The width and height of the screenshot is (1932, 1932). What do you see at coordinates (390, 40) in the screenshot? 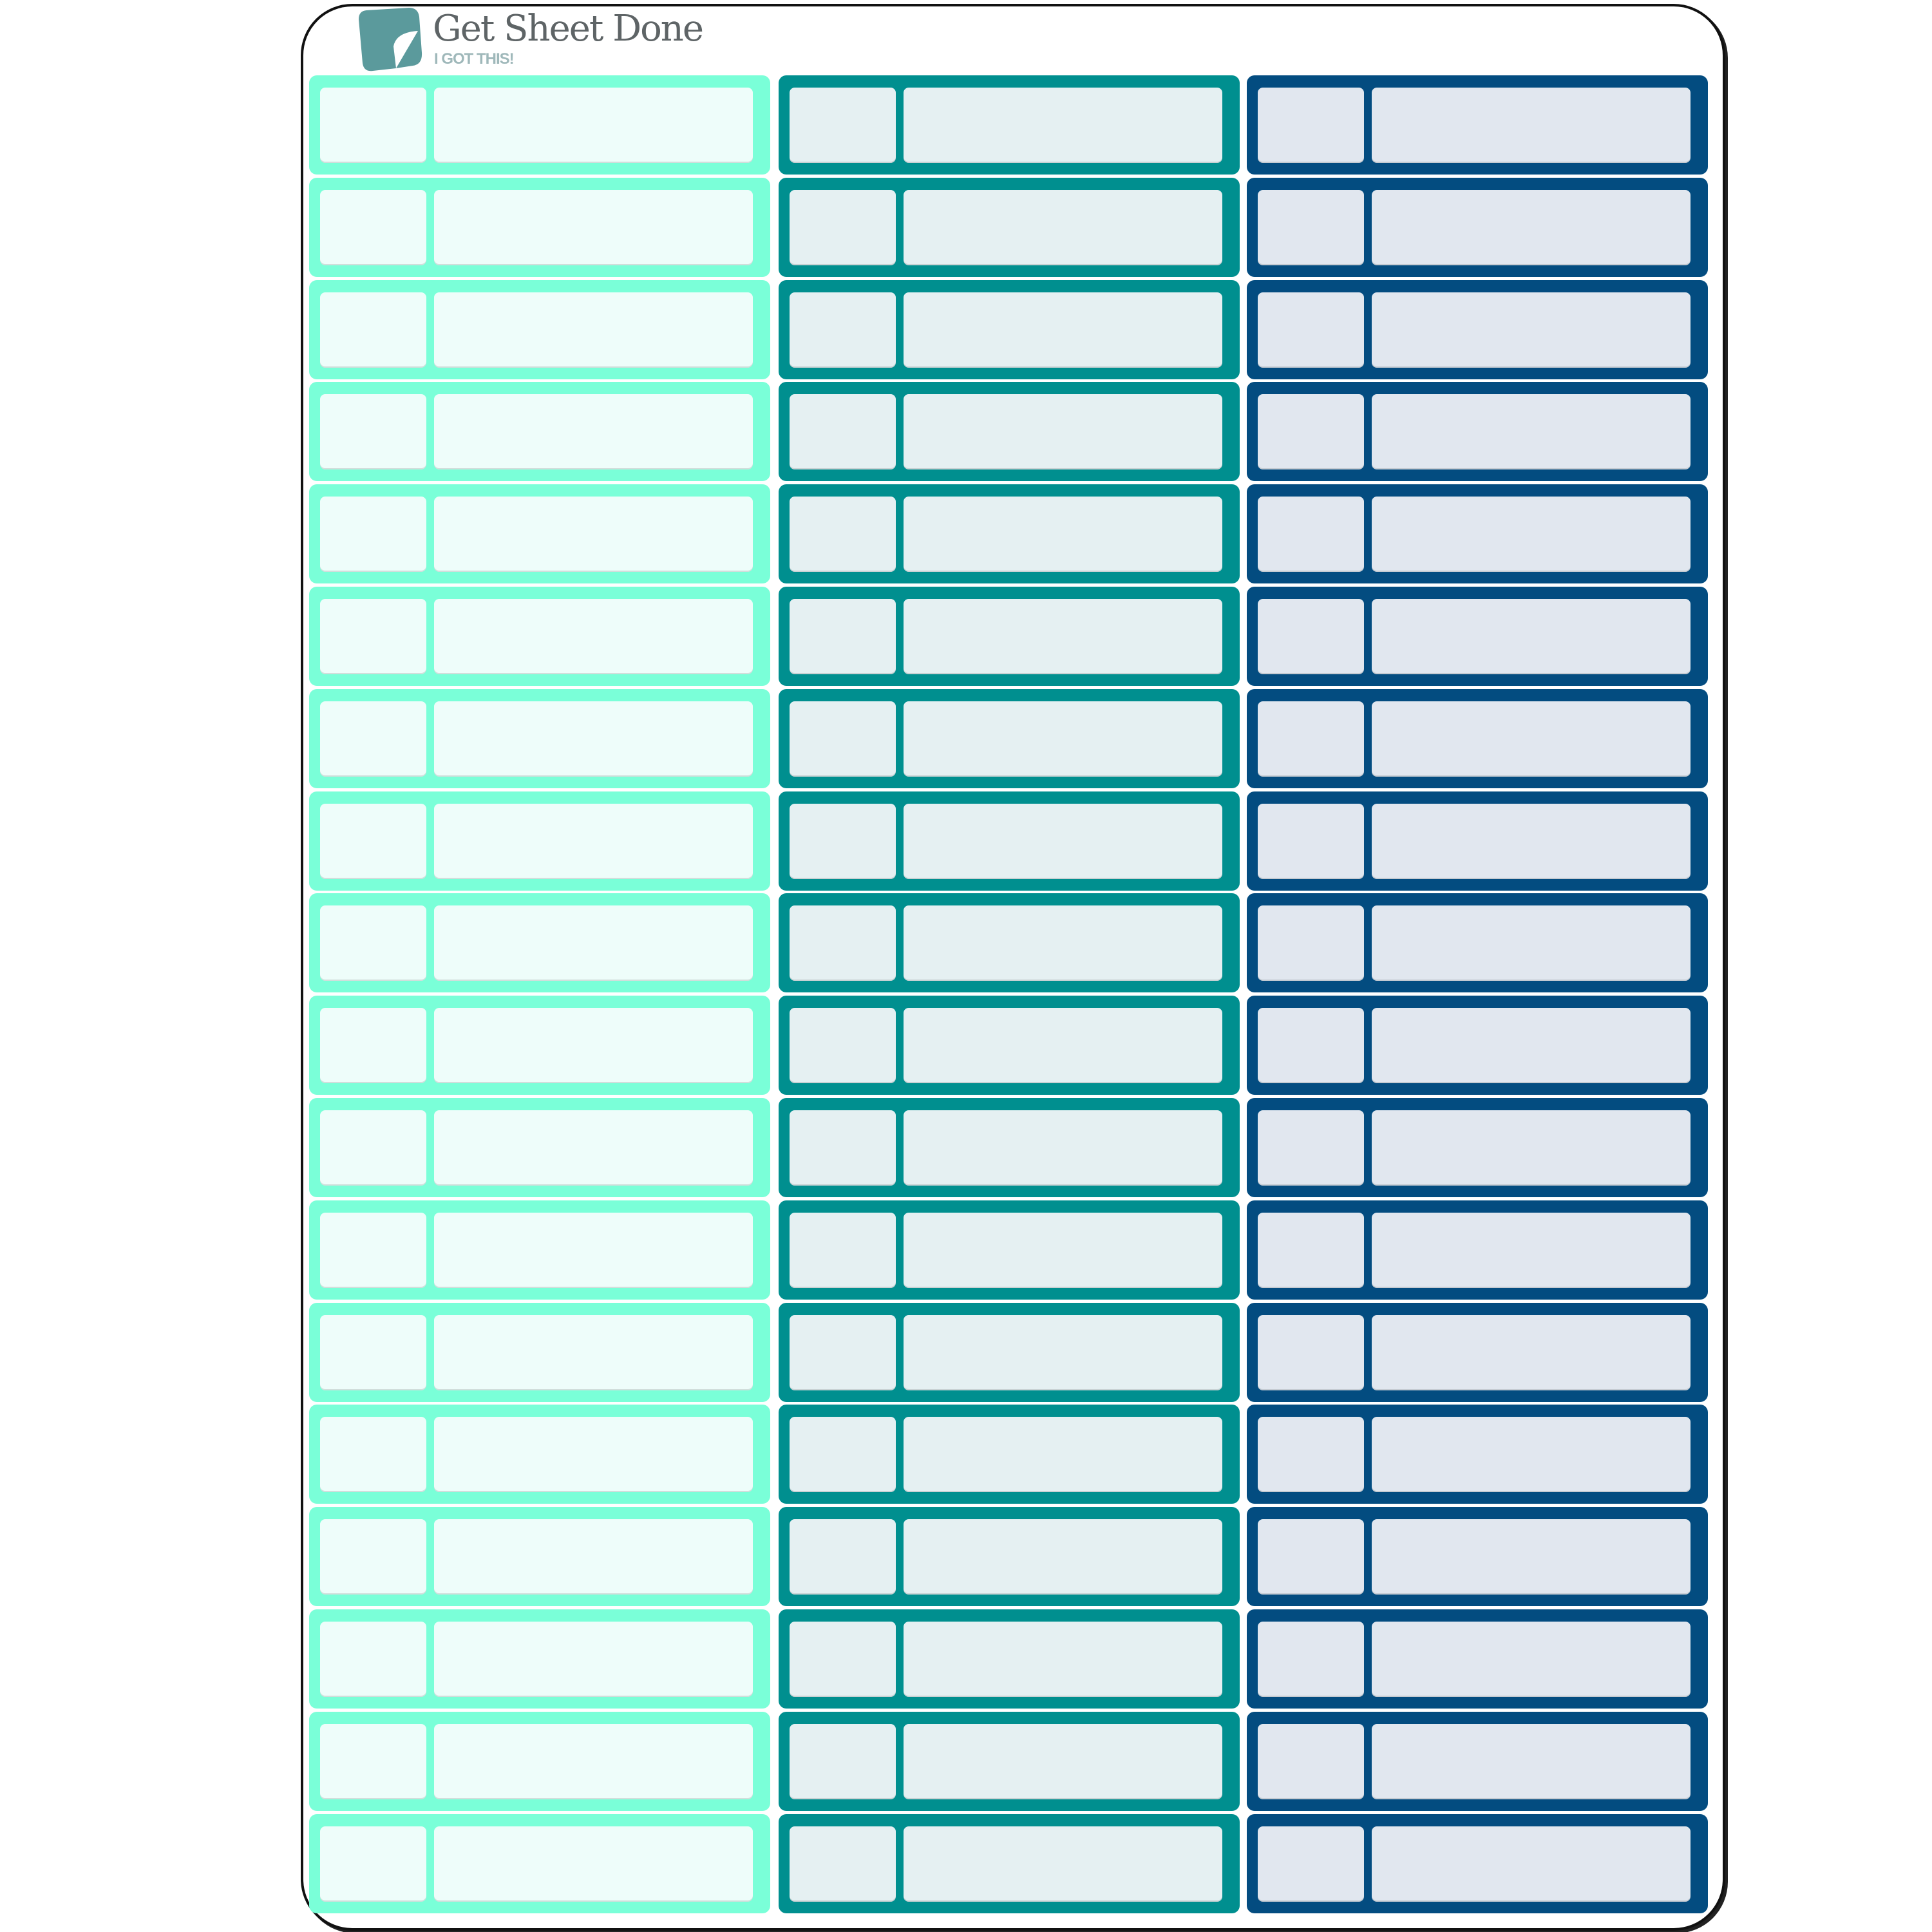
I see `page-curl-logo-icon` at bounding box center [390, 40].